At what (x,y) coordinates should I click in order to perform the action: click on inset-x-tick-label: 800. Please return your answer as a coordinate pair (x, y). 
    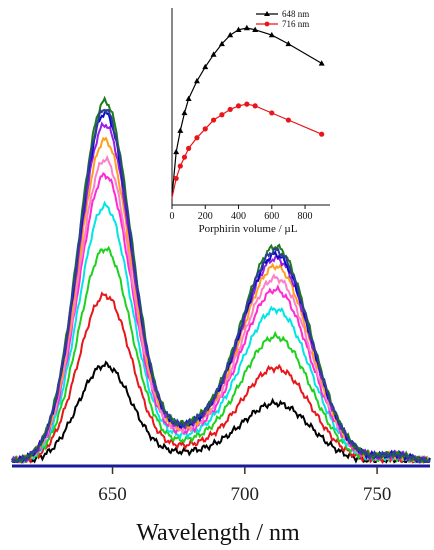
    Looking at the image, I should click on (305, 216).